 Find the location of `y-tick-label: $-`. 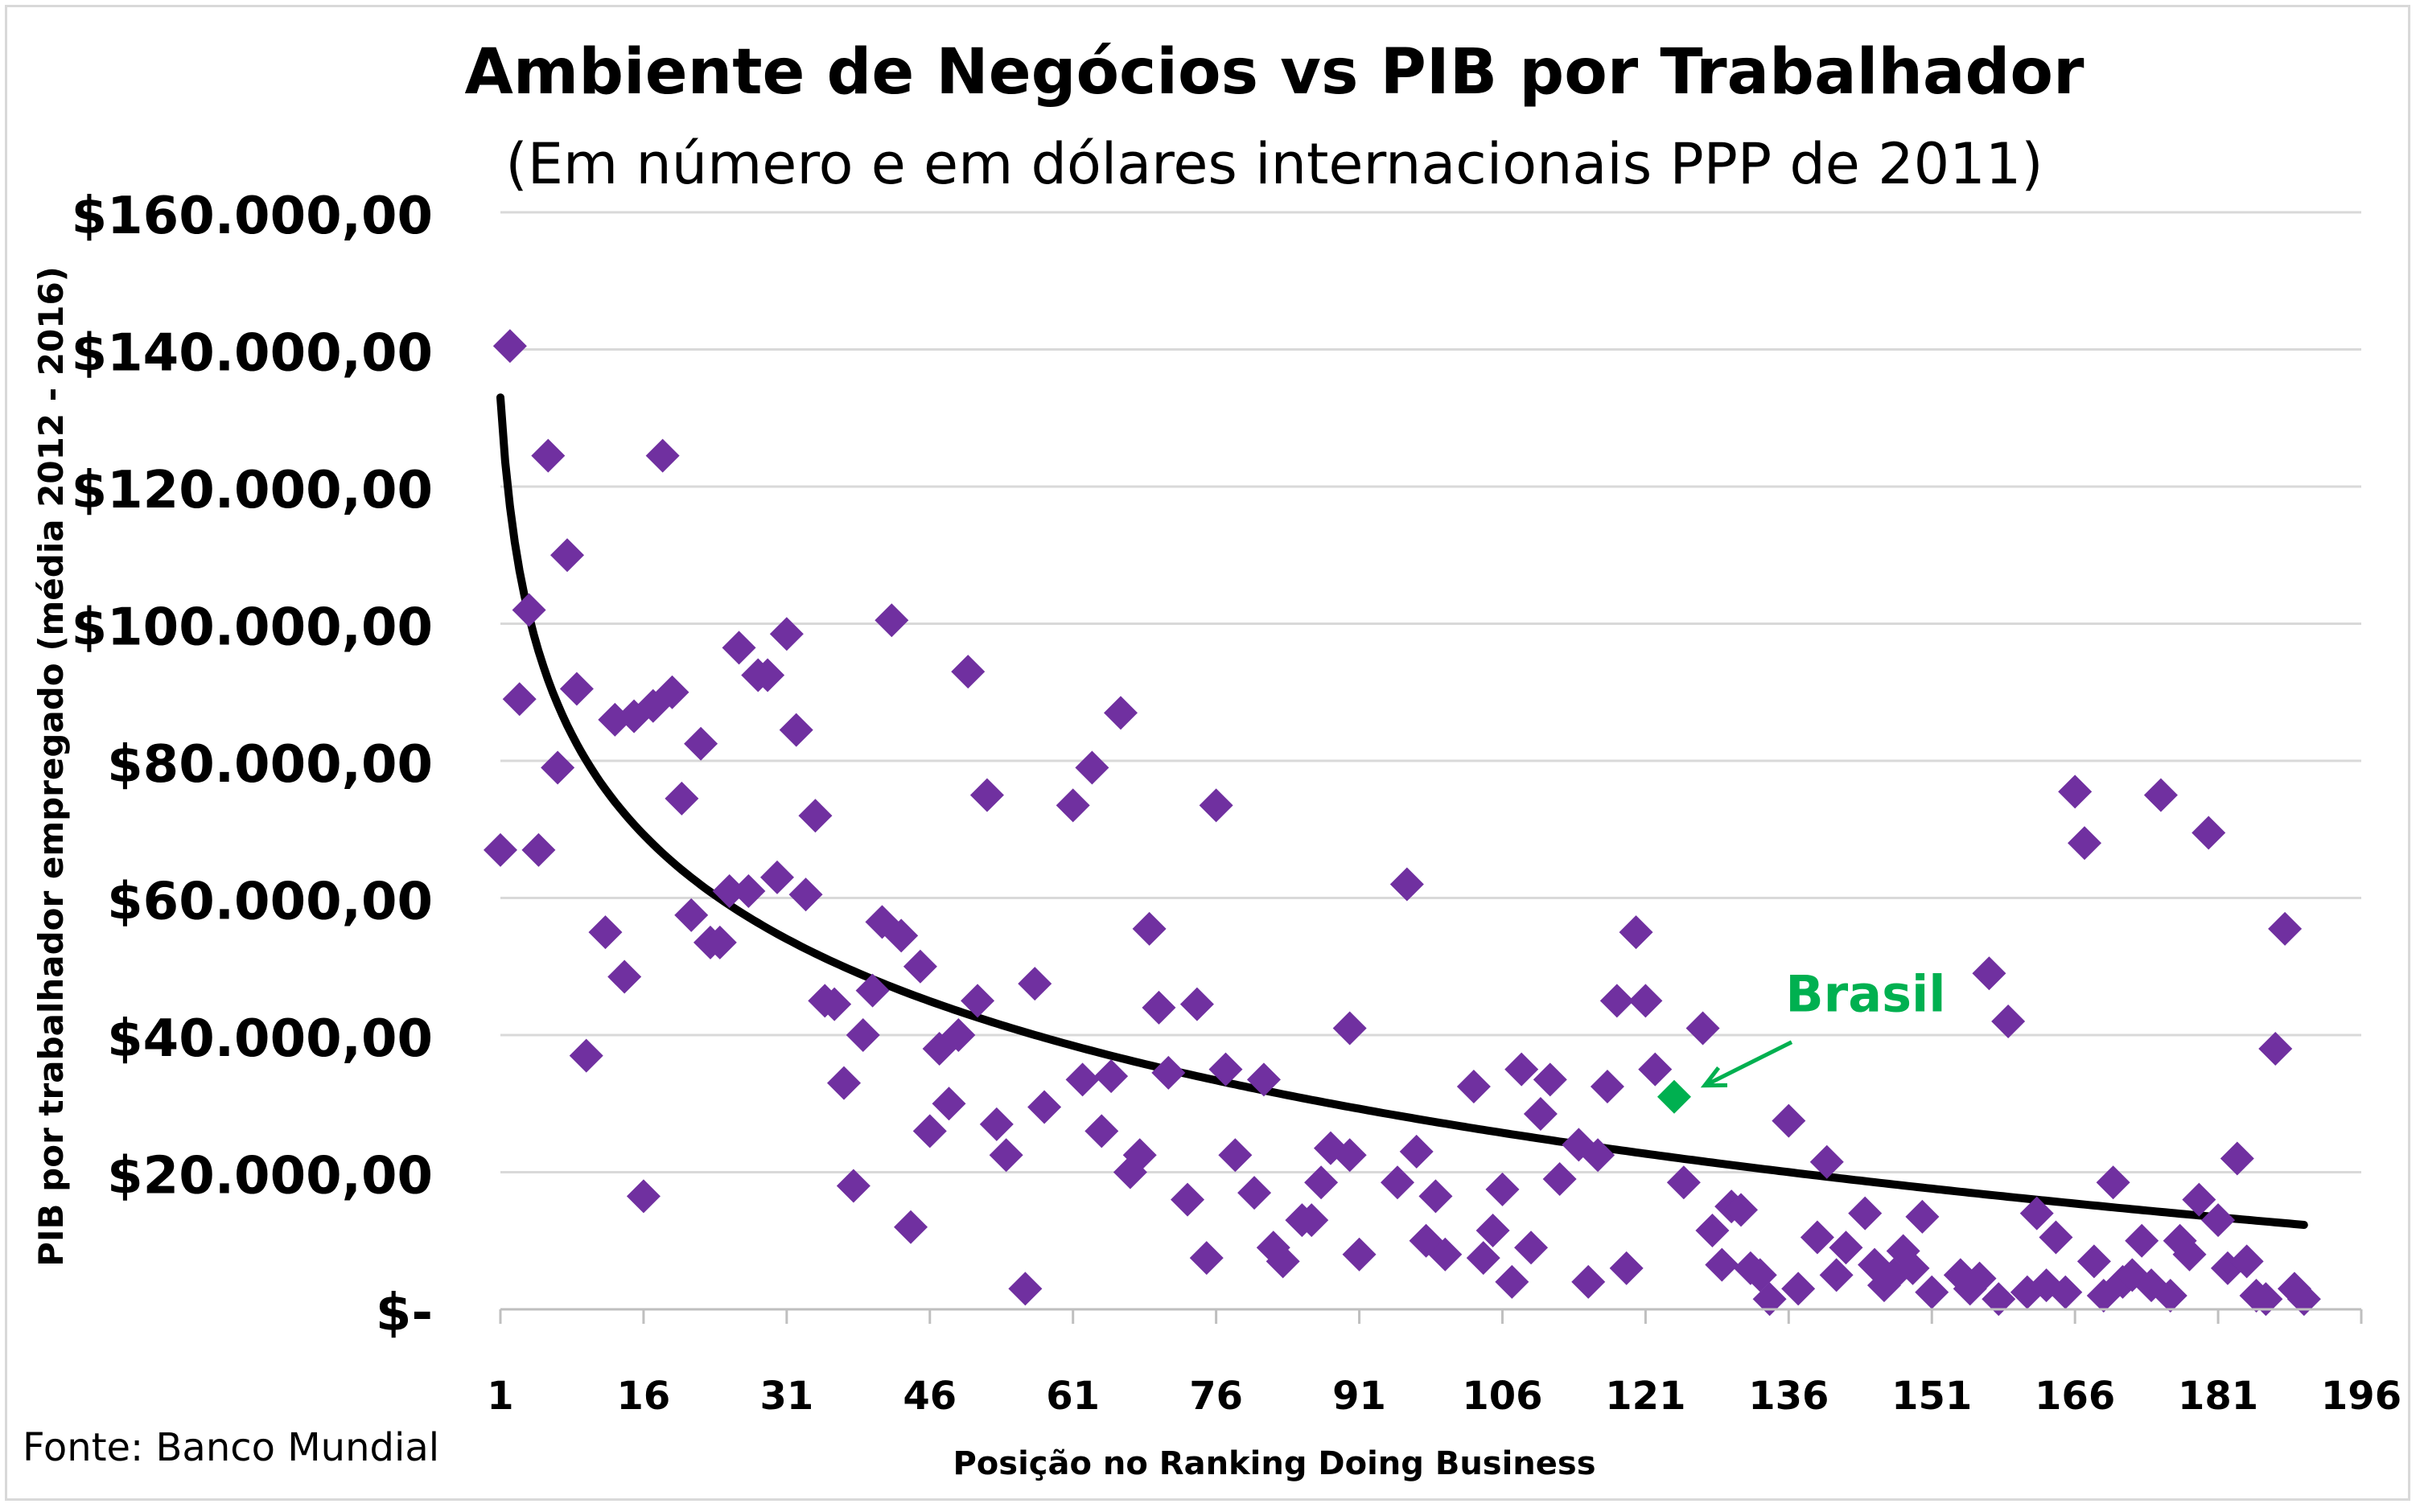

y-tick-label: $- is located at coordinates (404, 1314).